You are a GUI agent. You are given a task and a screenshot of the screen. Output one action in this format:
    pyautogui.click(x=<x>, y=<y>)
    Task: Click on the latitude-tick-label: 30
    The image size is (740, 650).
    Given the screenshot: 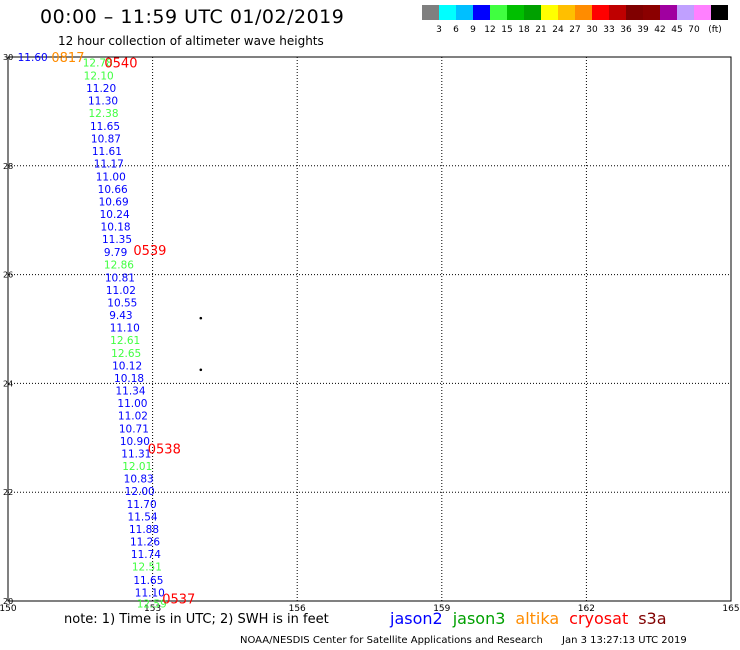 What is the action you would take?
    pyautogui.click(x=8, y=57)
    